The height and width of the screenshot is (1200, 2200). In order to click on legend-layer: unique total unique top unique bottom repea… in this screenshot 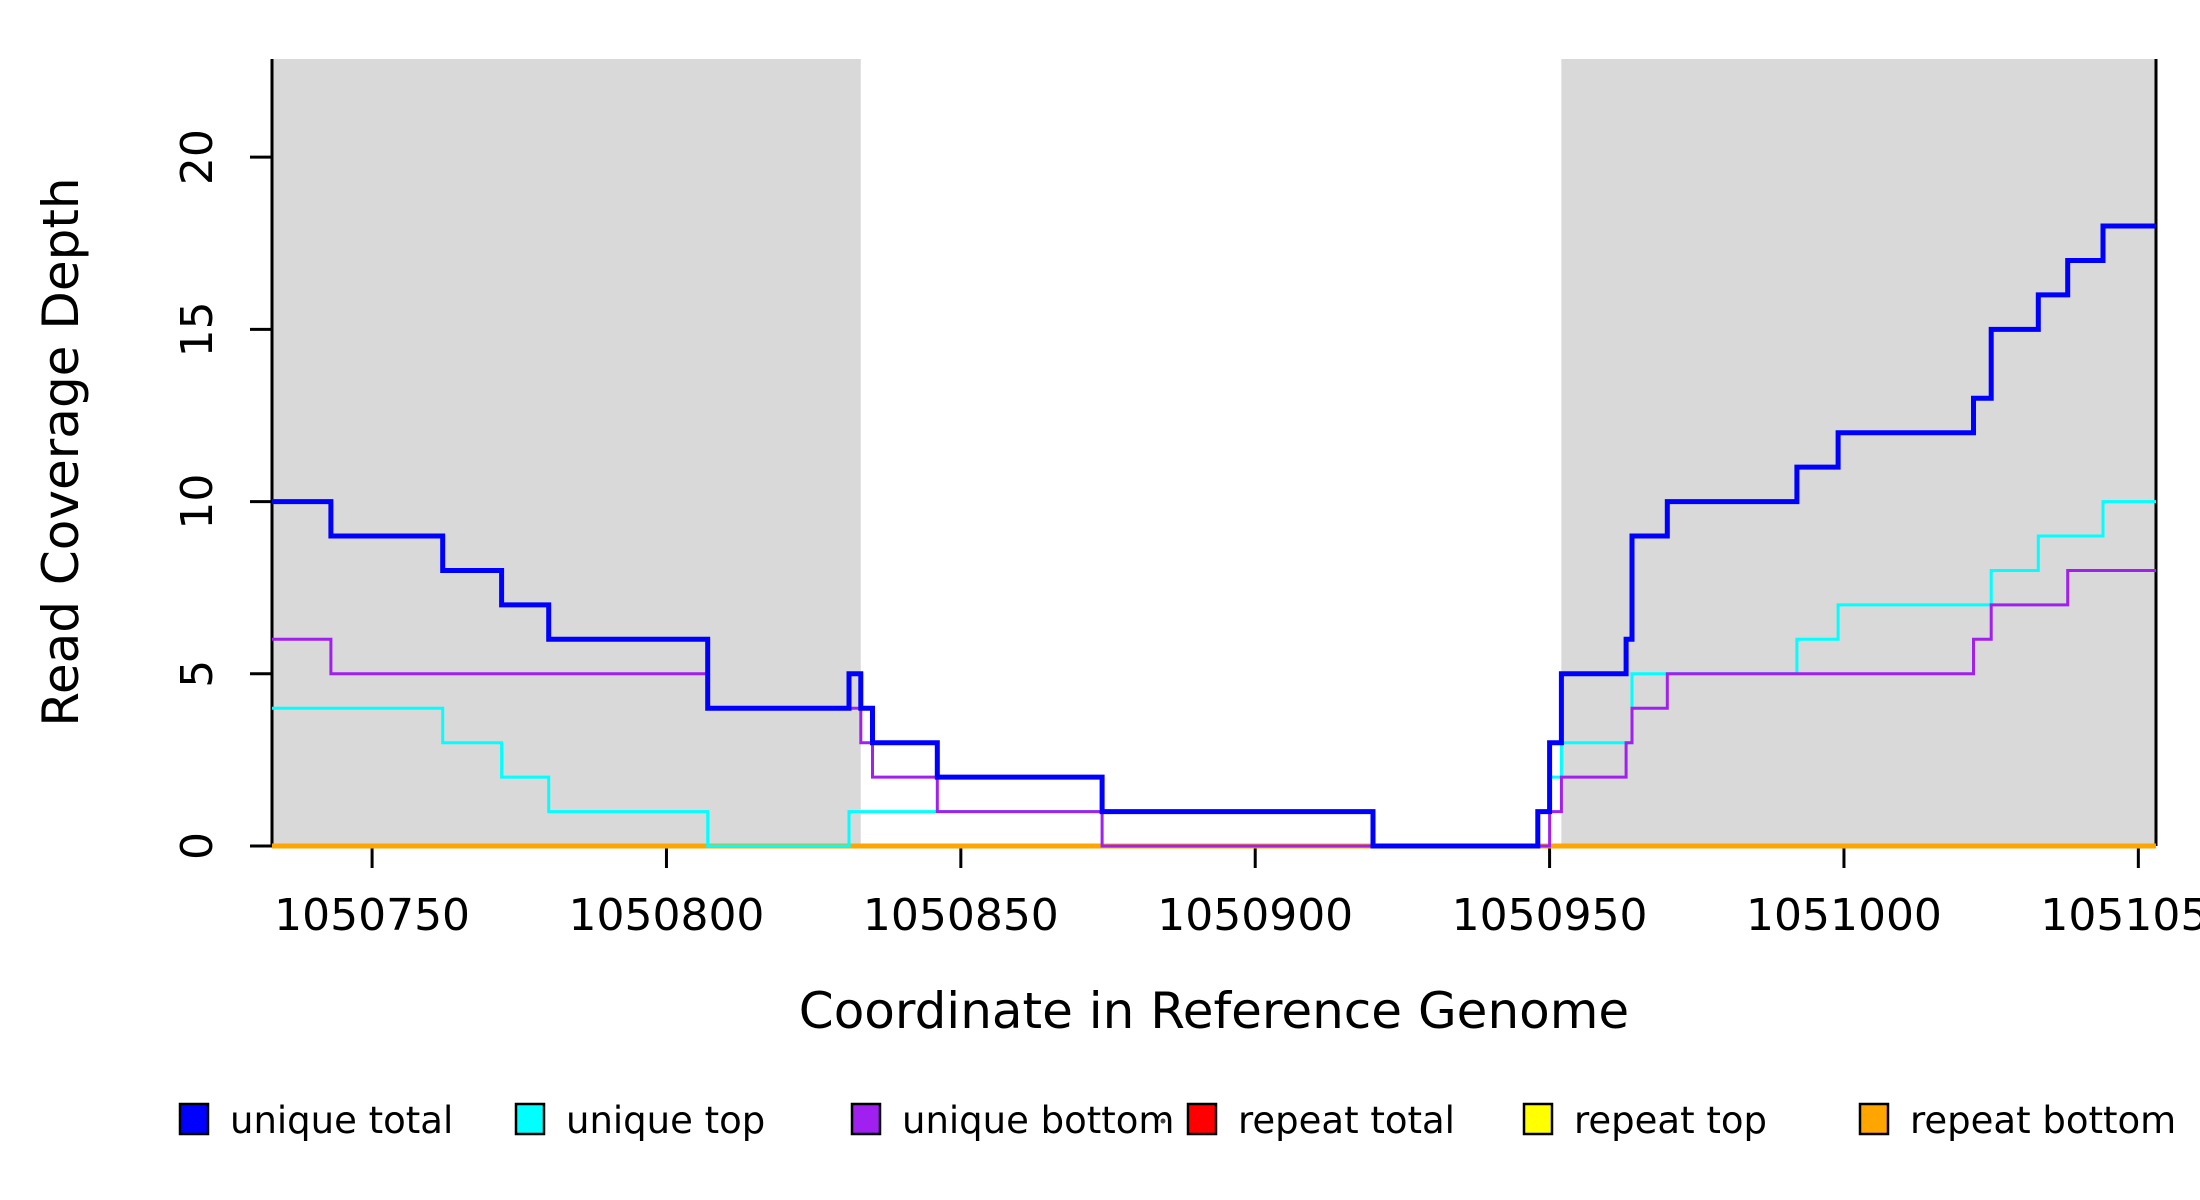, I will do `click(1177, 1120)`.